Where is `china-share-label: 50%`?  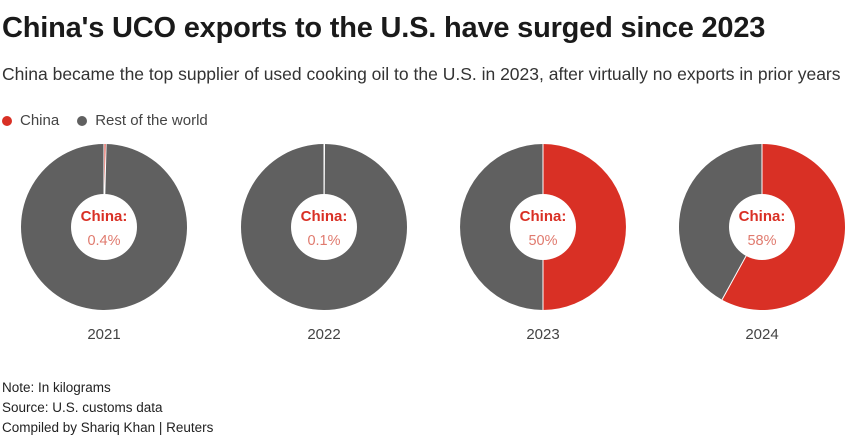
china-share-label: 50% is located at coordinates (542, 241).